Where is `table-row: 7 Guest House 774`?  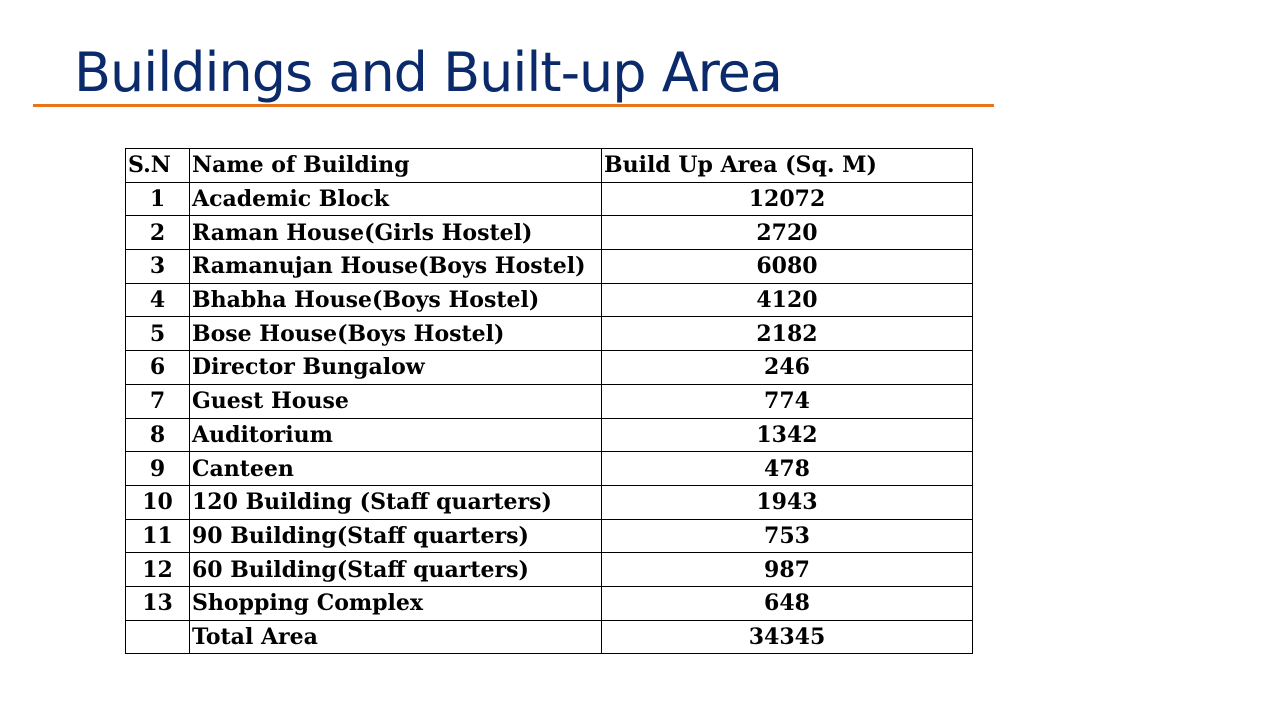
table-row: 7 Guest House 774 is located at coordinates (549, 401).